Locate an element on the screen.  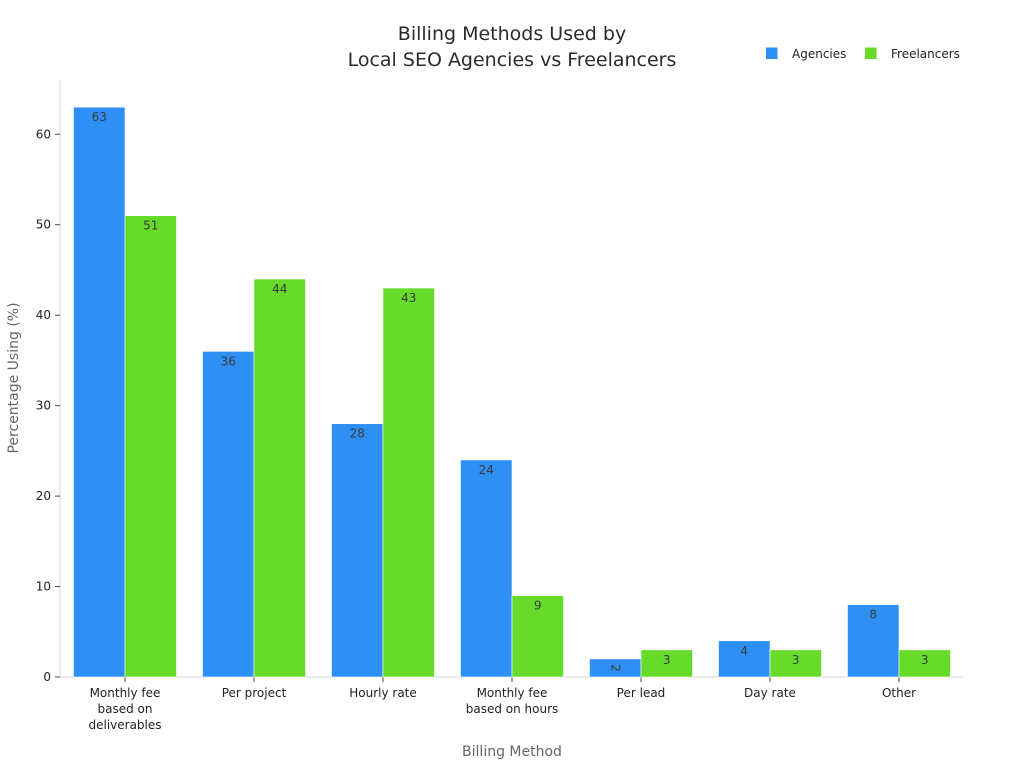
data-label: 2 is located at coordinates (615, 668).